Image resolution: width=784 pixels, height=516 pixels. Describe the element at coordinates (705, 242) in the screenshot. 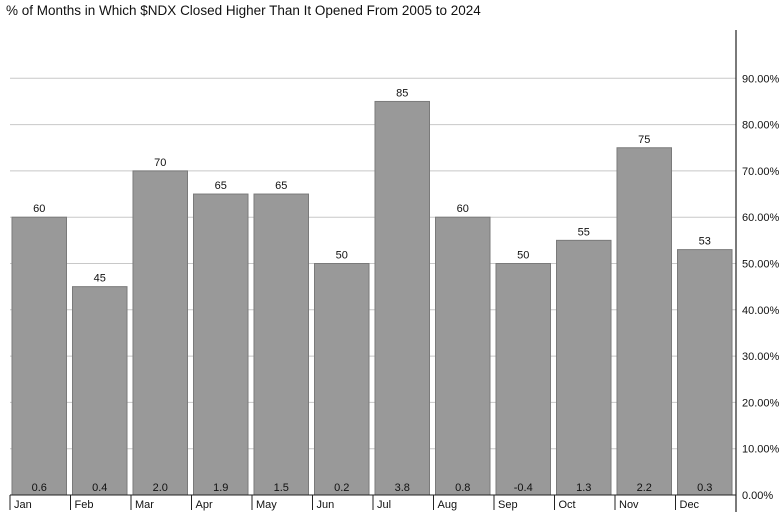

I see `value-label: 53` at that location.